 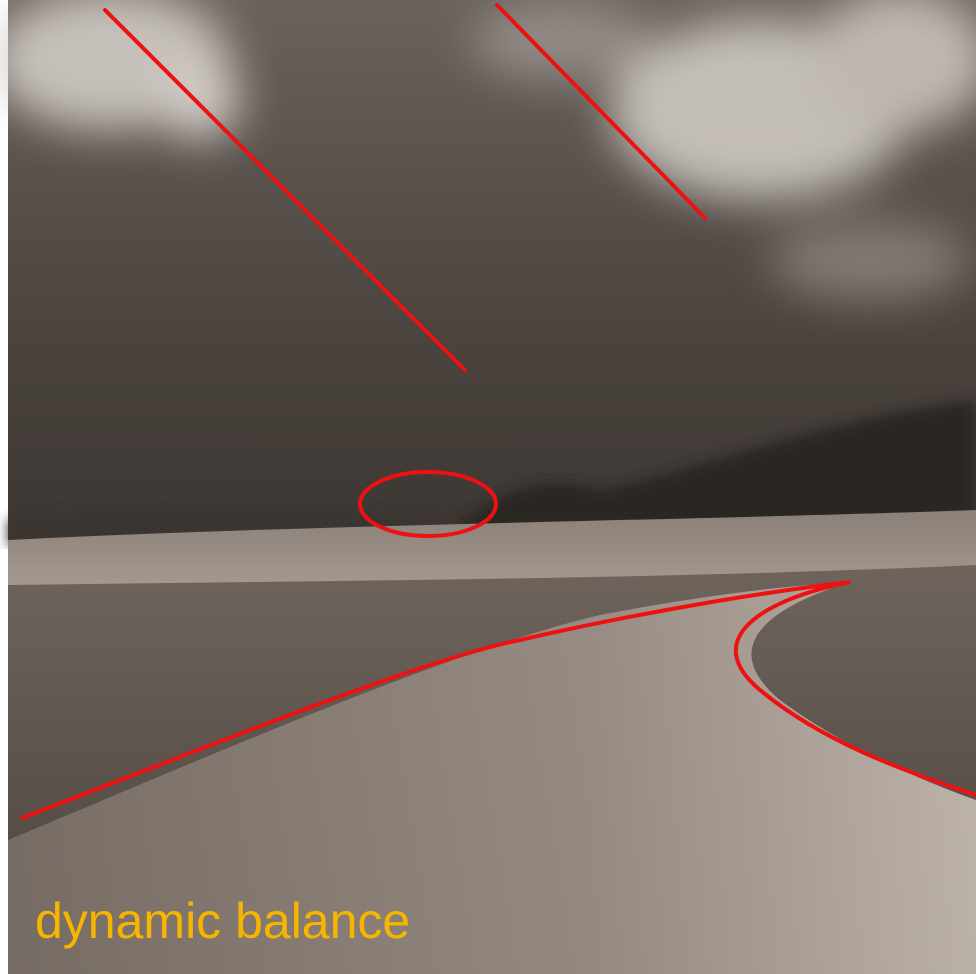 What do you see at coordinates (222, 921) in the screenshot?
I see `caption: dynamic balance` at bounding box center [222, 921].